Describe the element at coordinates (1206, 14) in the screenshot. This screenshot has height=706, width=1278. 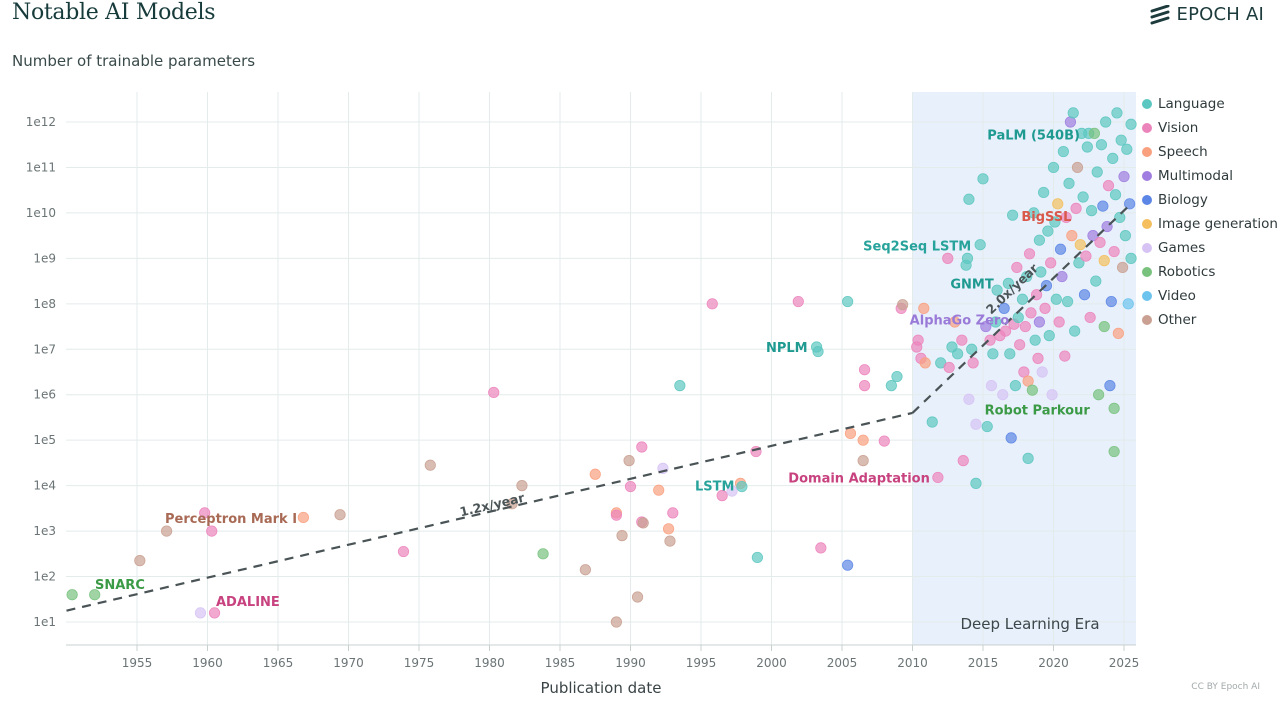
I see `epoch-ai-logo: EPOCH AI` at that location.